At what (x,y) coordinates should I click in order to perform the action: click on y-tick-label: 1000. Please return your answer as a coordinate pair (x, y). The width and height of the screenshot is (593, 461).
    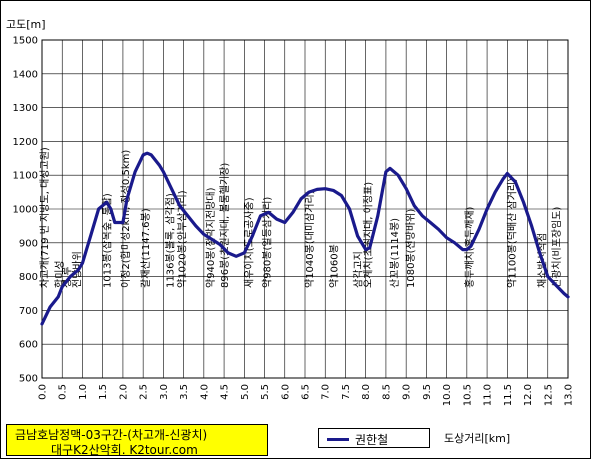
    Looking at the image, I should click on (25, 210).